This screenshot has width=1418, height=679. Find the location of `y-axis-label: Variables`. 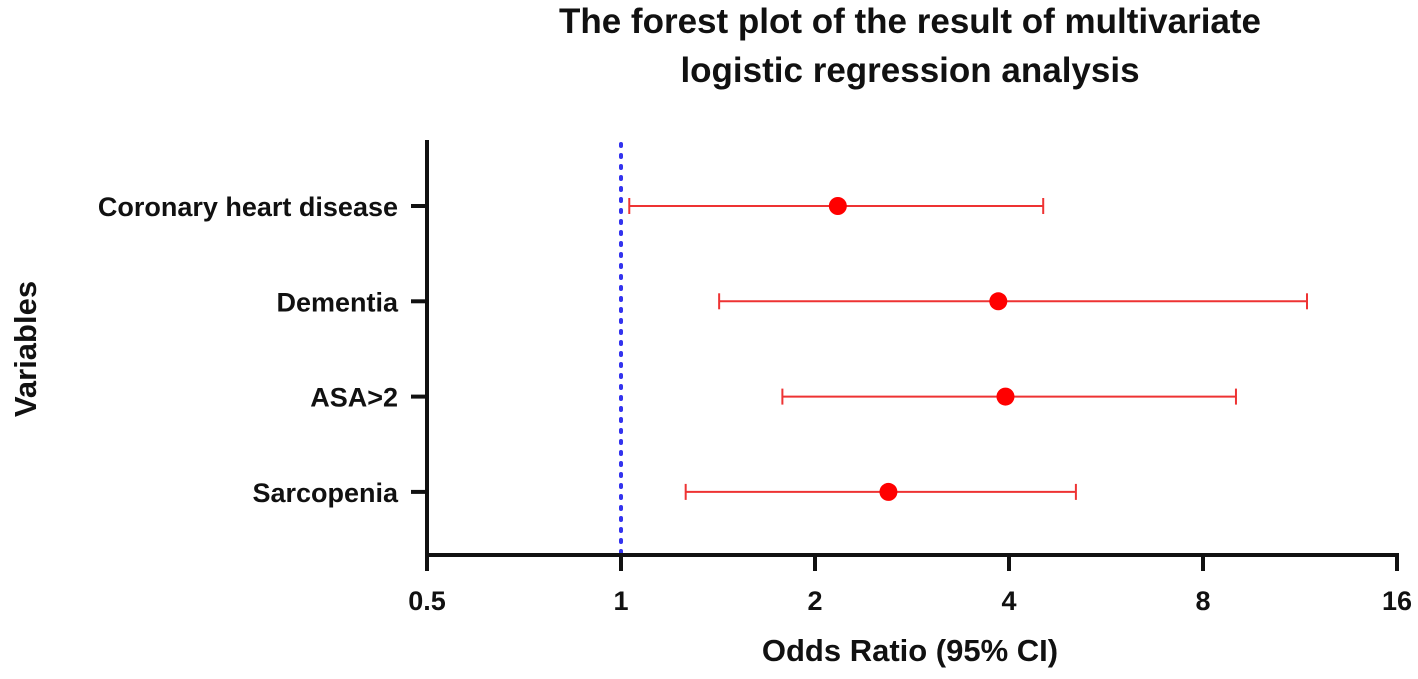

y-axis-label: Variables is located at coordinates (25, 349).